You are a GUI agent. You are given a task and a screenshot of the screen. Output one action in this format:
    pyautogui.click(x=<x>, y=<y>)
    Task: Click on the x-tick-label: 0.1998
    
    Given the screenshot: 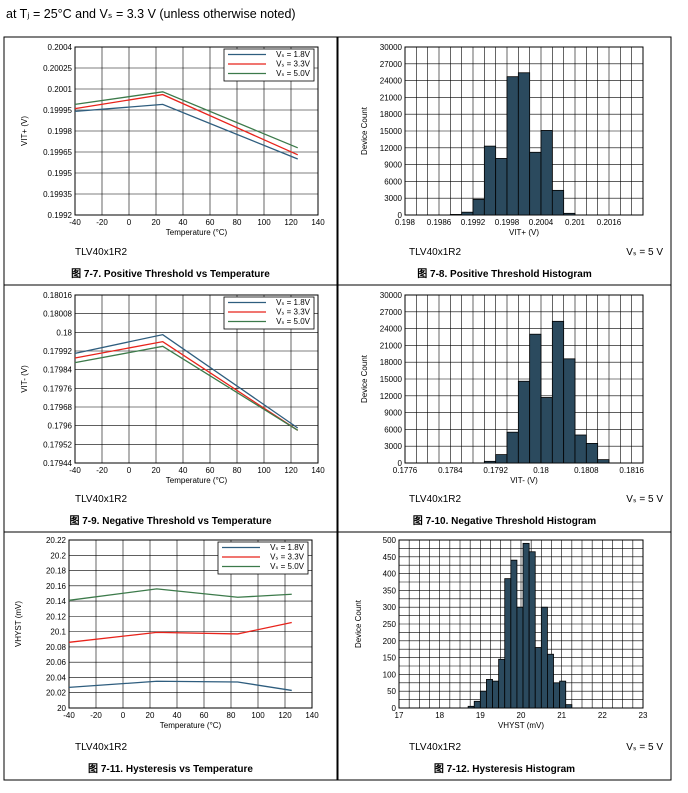 What is the action you would take?
    pyautogui.click(x=507, y=222)
    